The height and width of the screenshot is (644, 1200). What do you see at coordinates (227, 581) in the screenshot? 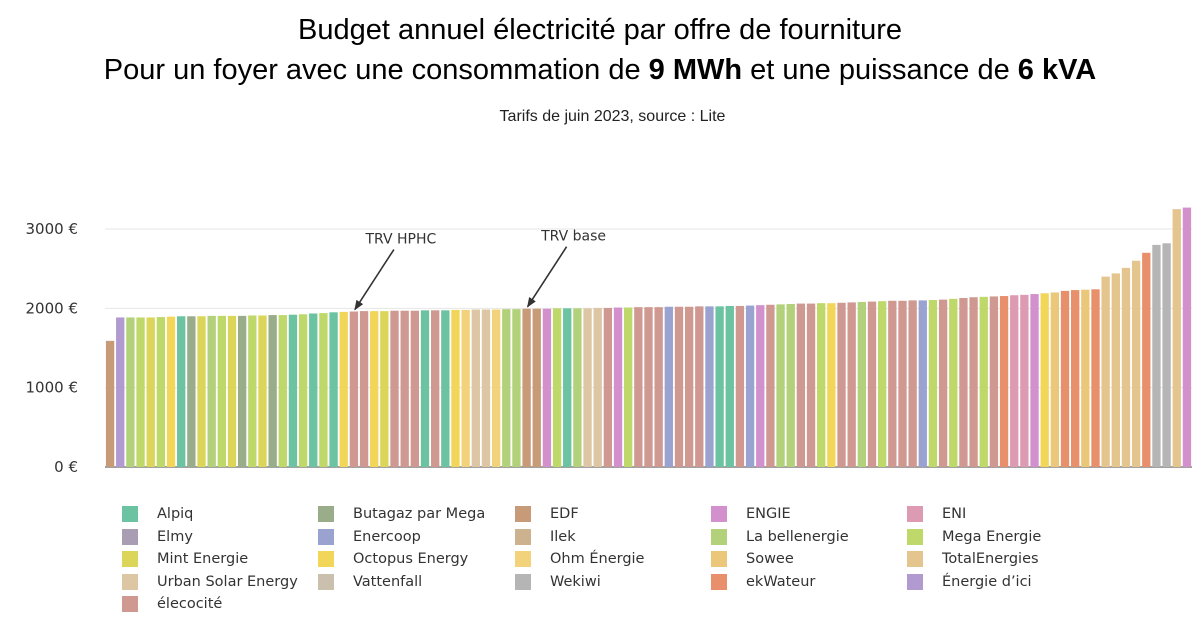
I see `legend-label: Urban Solar Energy` at bounding box center [227, 581].